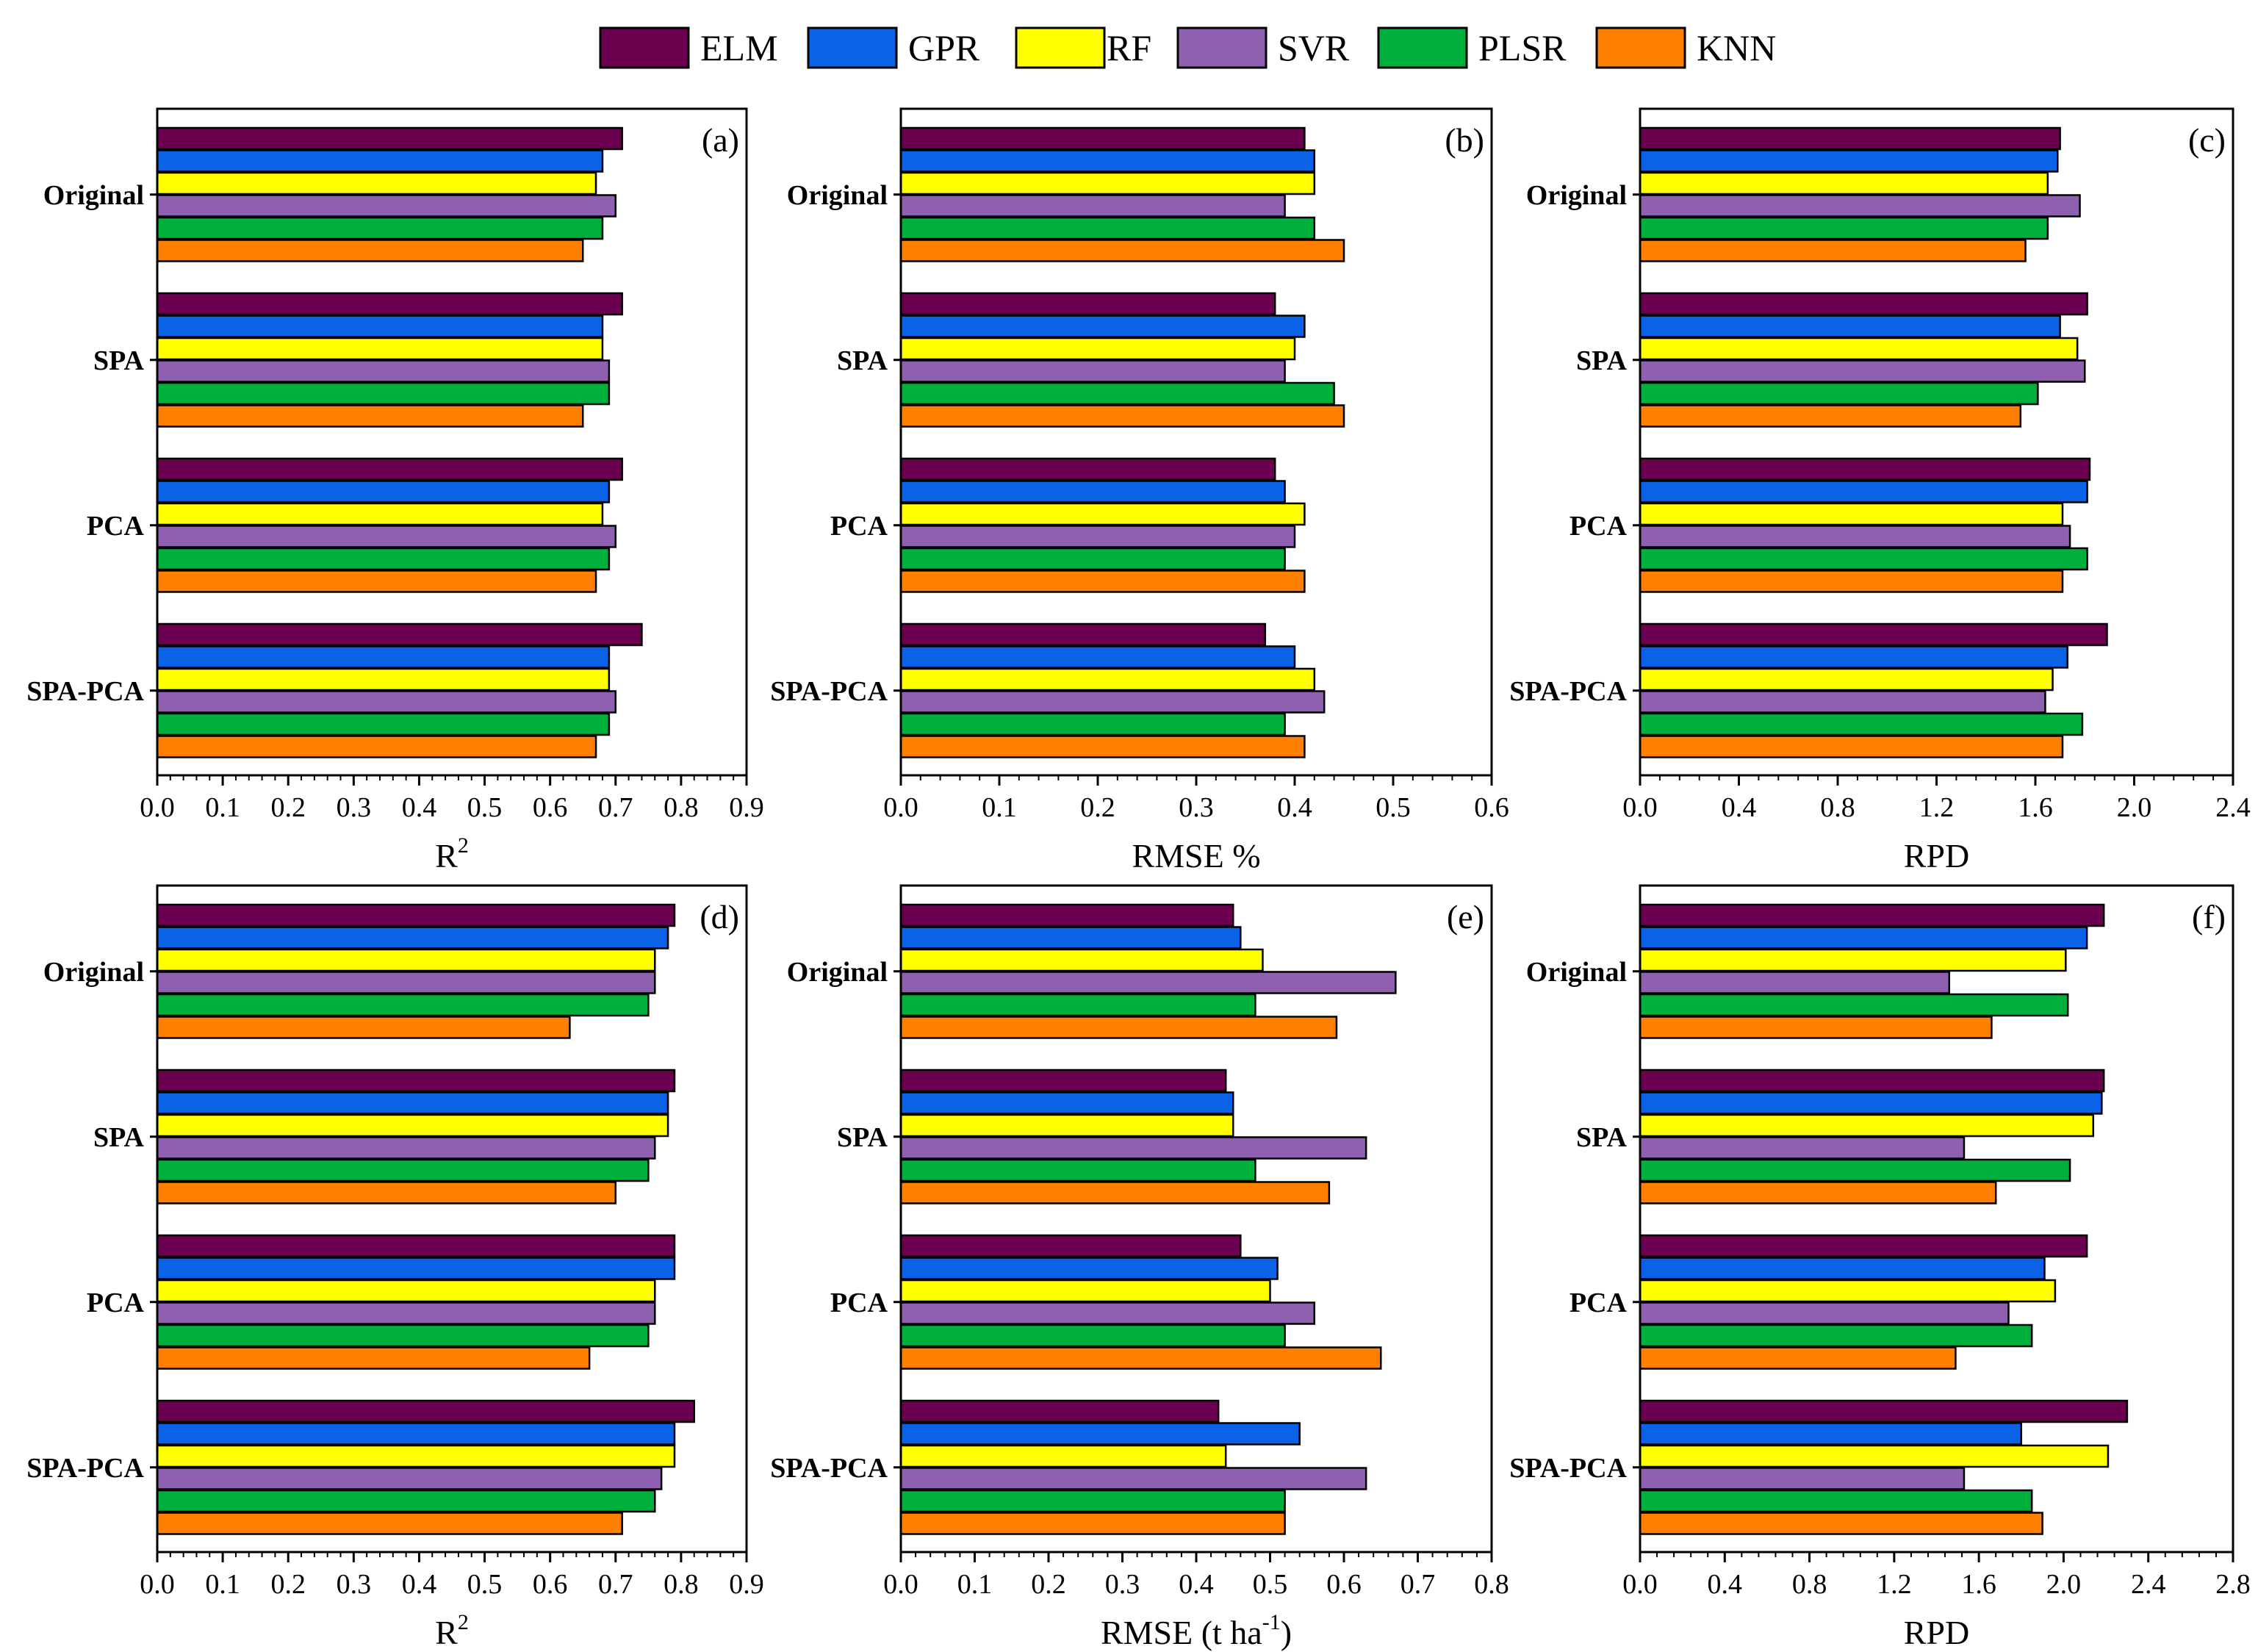 This screenshot has width=2258, height=1652. What do you see at coordinates (1850, 326) in the screenshot?
I see `bar-c-spa-gpr` at bounding box center [1850, 326].